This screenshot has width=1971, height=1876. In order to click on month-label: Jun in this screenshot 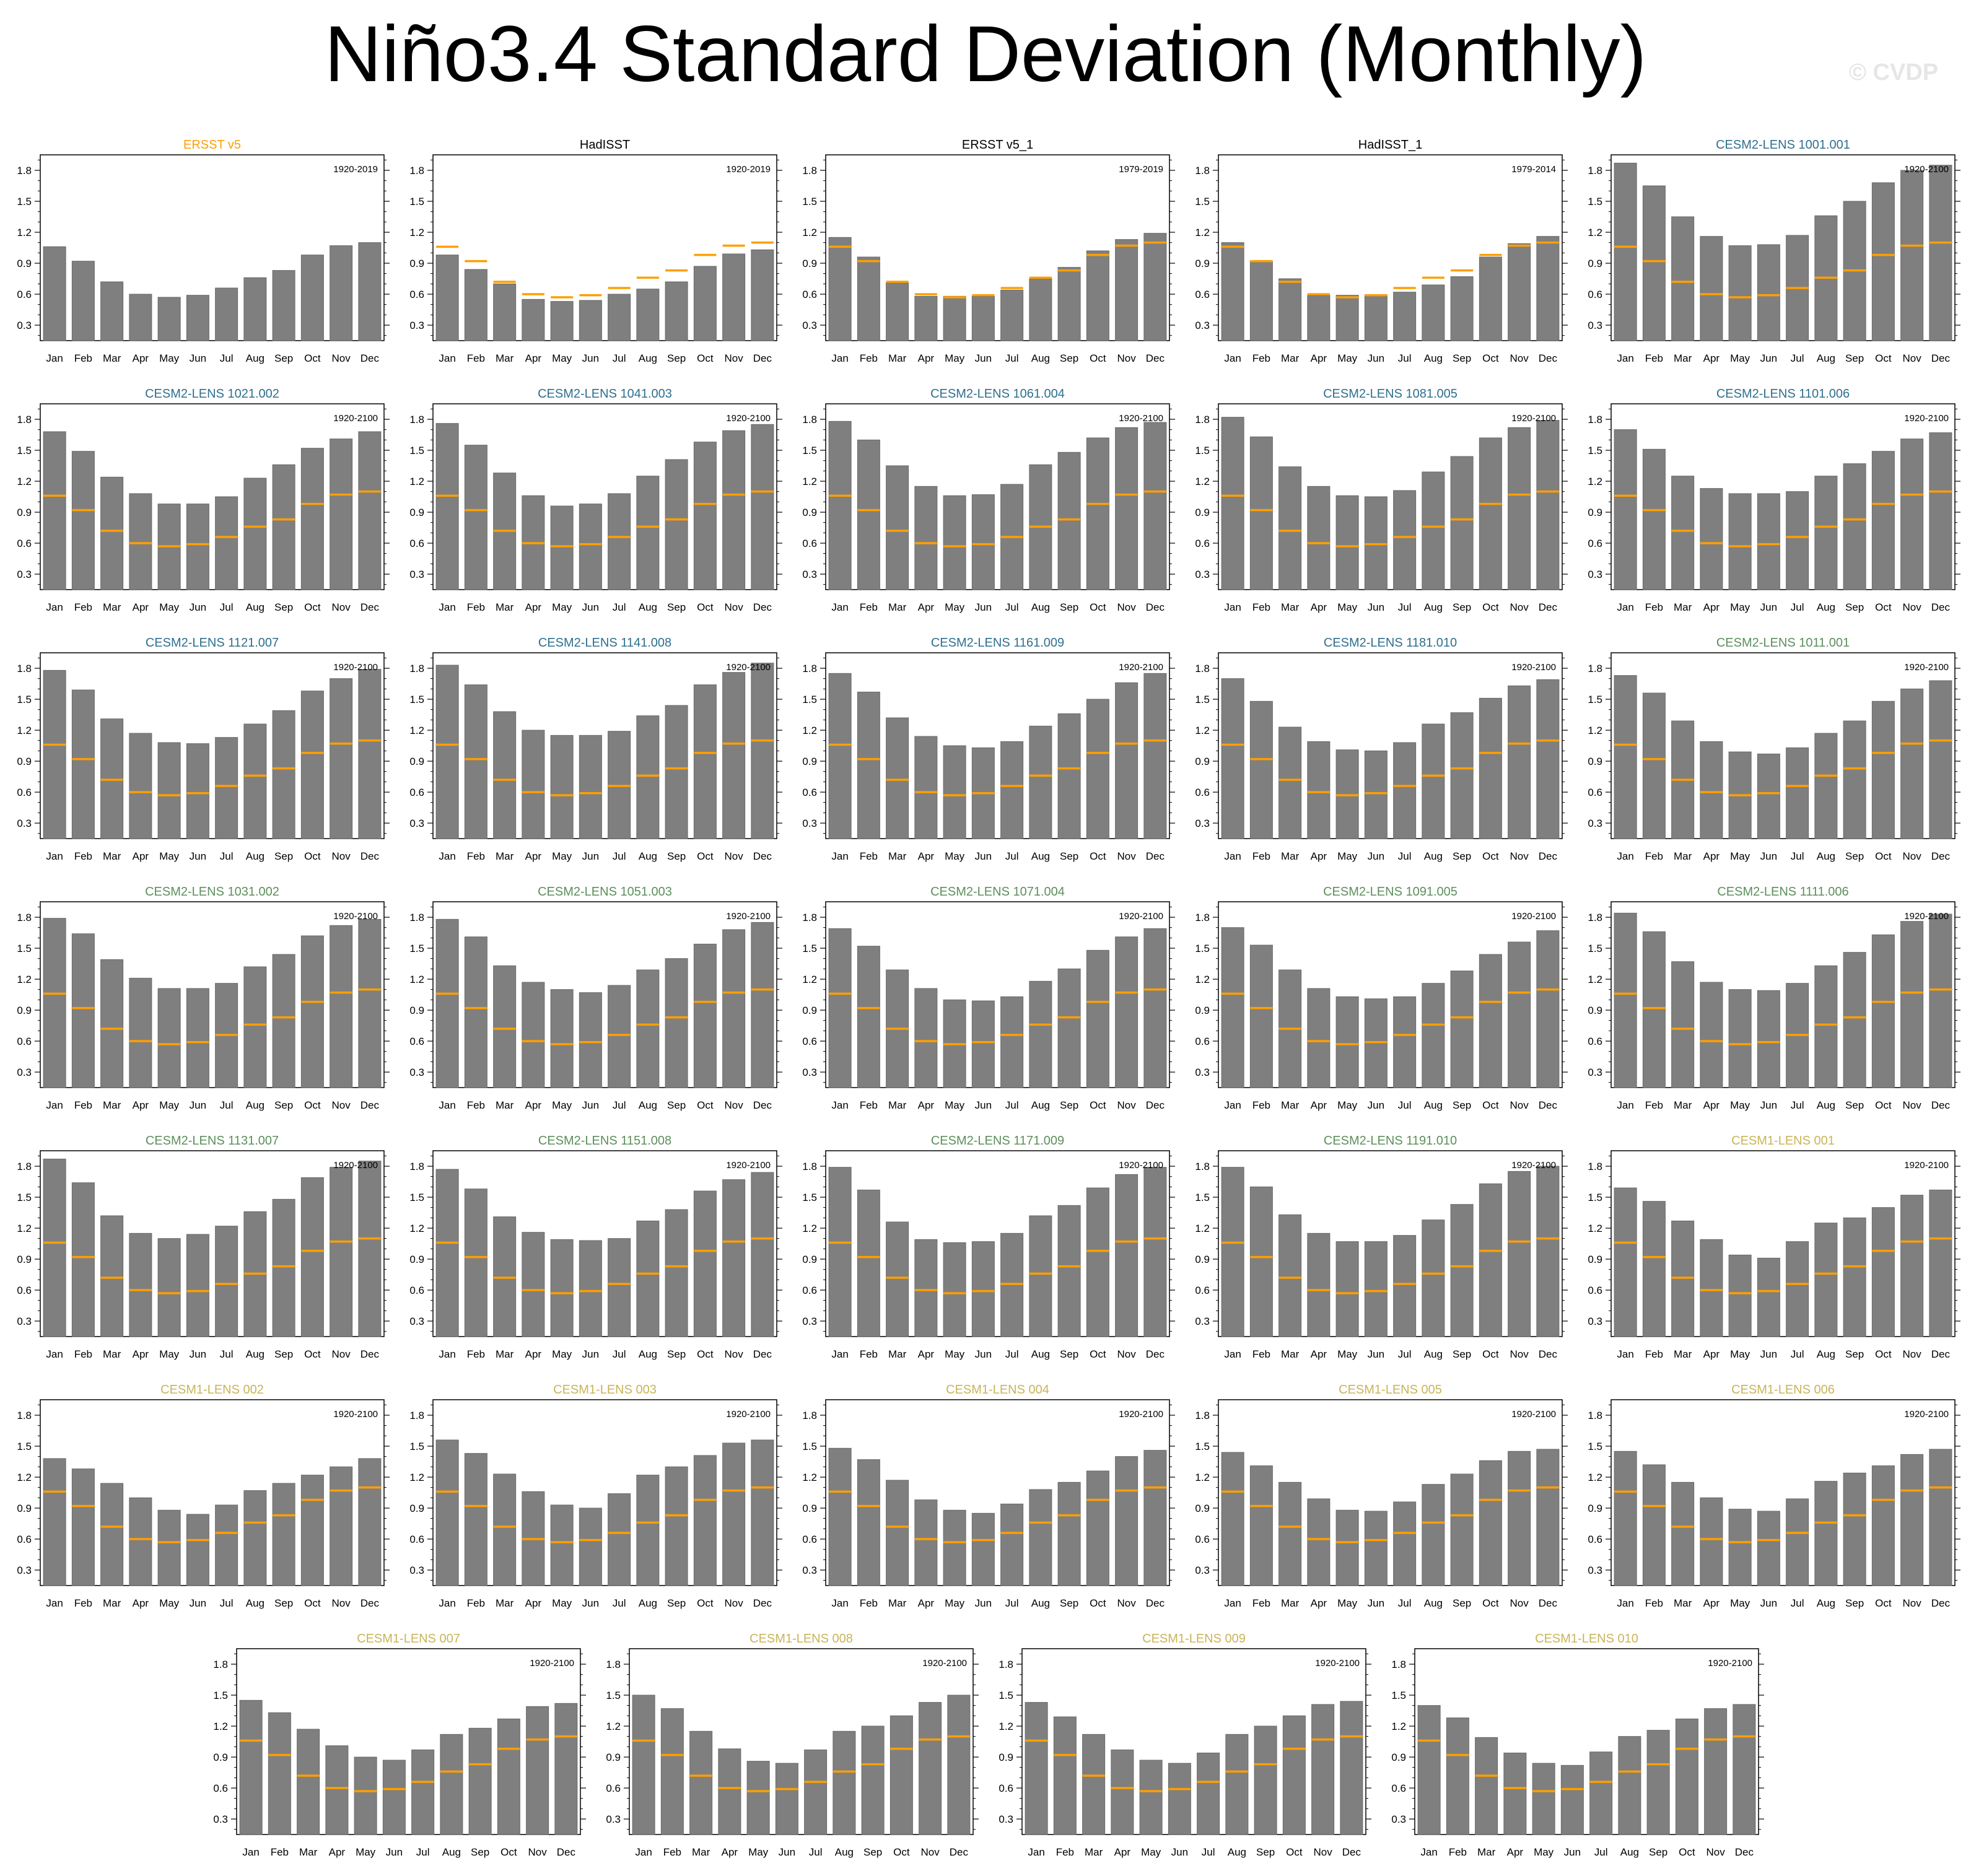, I will do `click(198, 358)`.